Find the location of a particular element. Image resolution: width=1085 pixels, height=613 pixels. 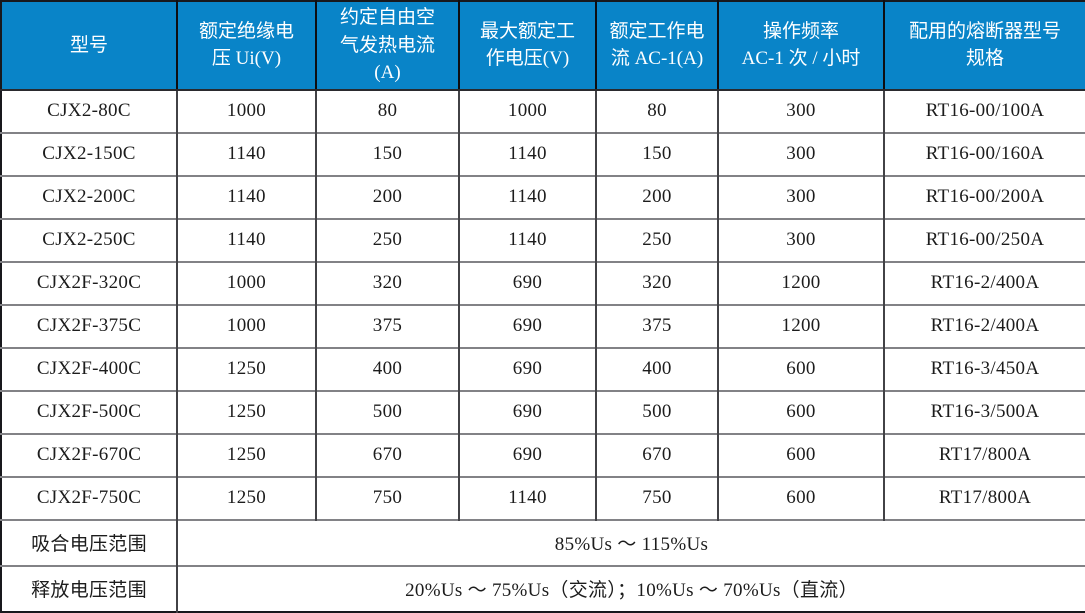

table-row: CJX2F-750C 1250 750 1140 750 600 RT17/800A is located at coordinates (543, 497).